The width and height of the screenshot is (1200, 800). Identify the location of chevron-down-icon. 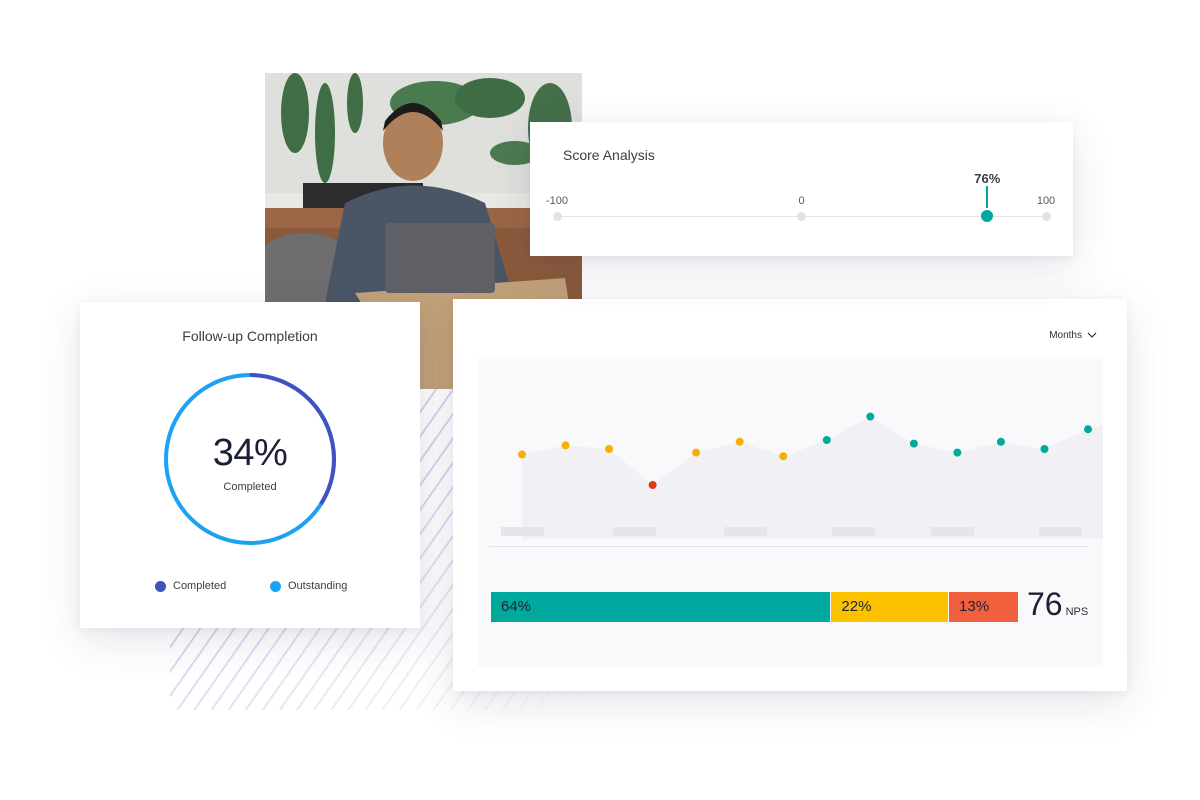
(1092, 335).